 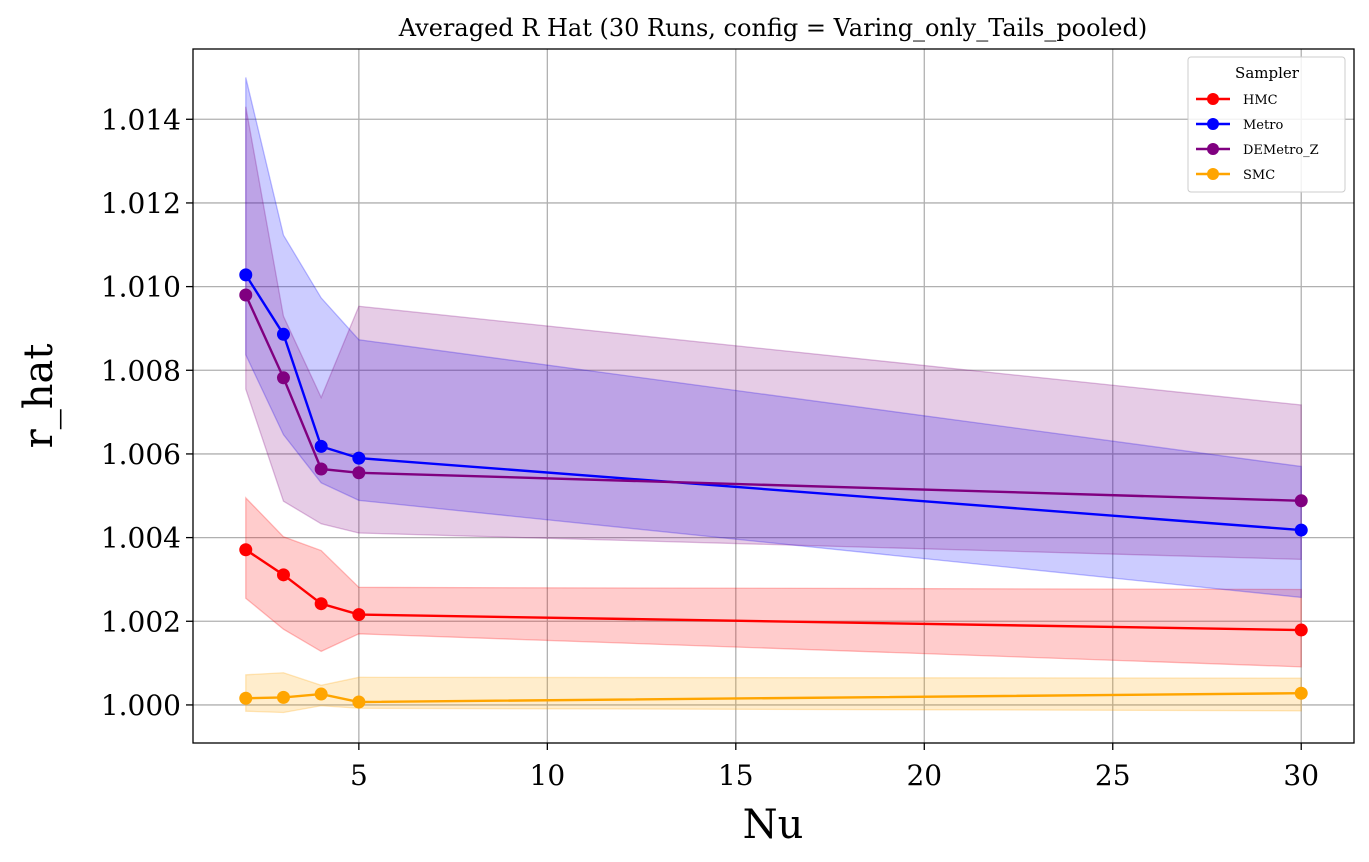 I want to click on y-tick-label: 1.014, so click(x=141, y=119).